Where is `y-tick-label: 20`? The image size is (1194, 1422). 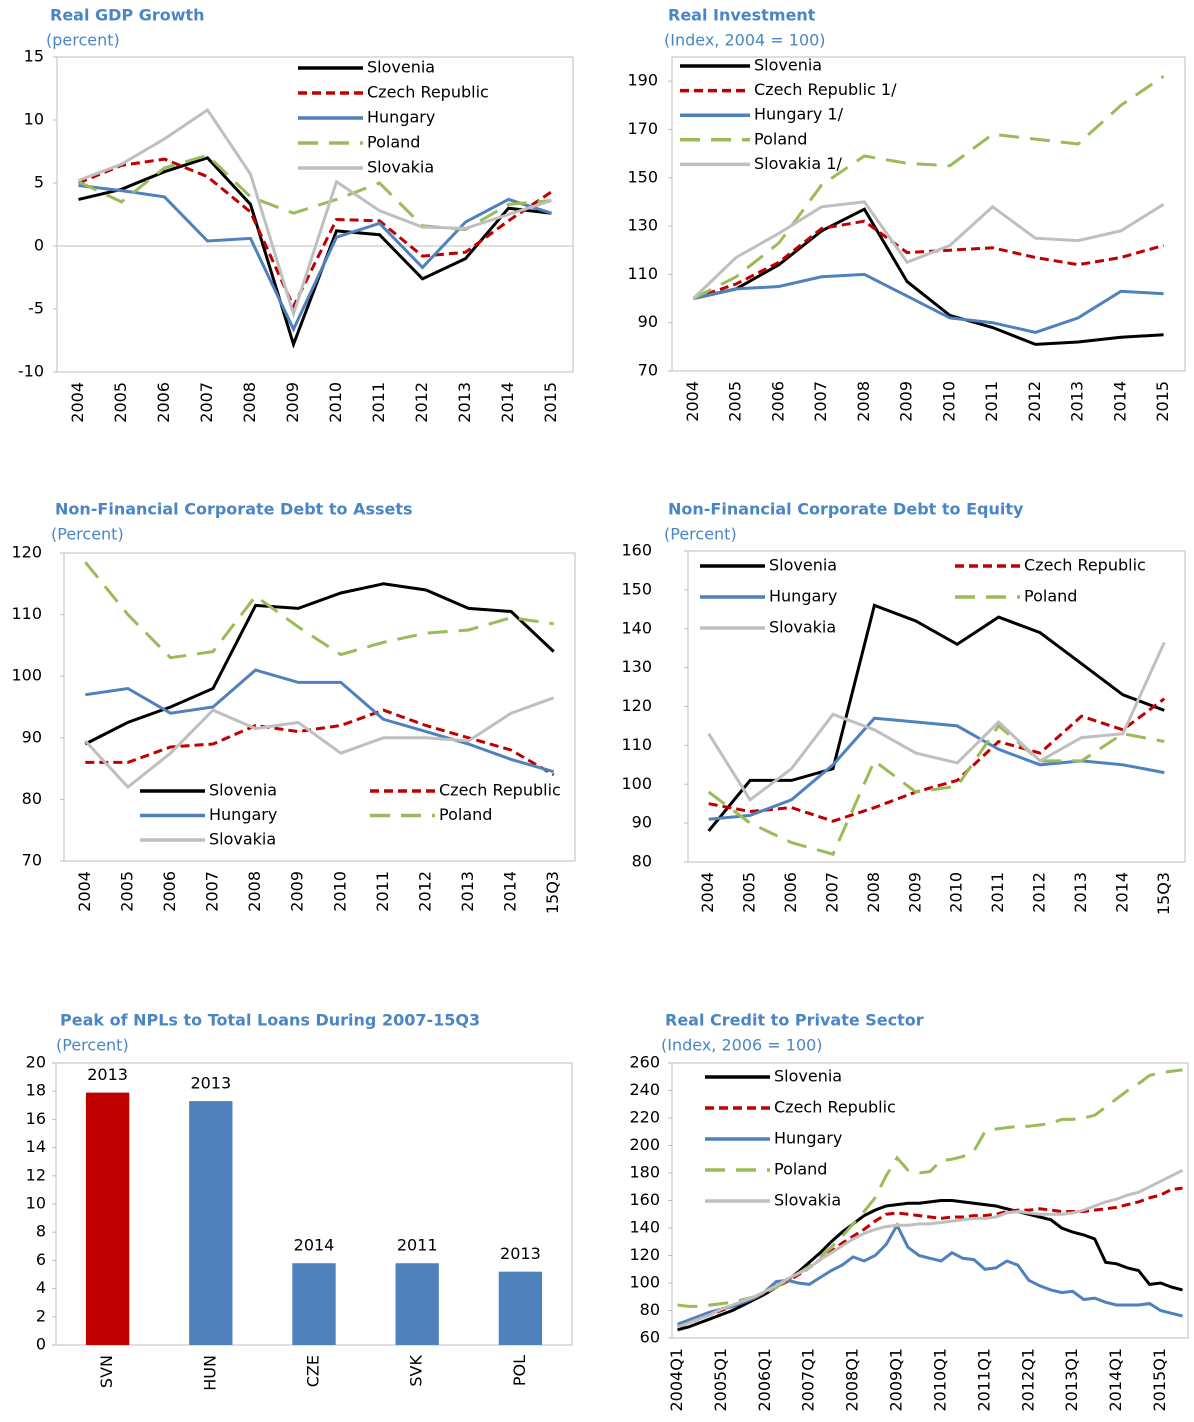
y-tick-label: 20 is located at coordinates (36, 1062).